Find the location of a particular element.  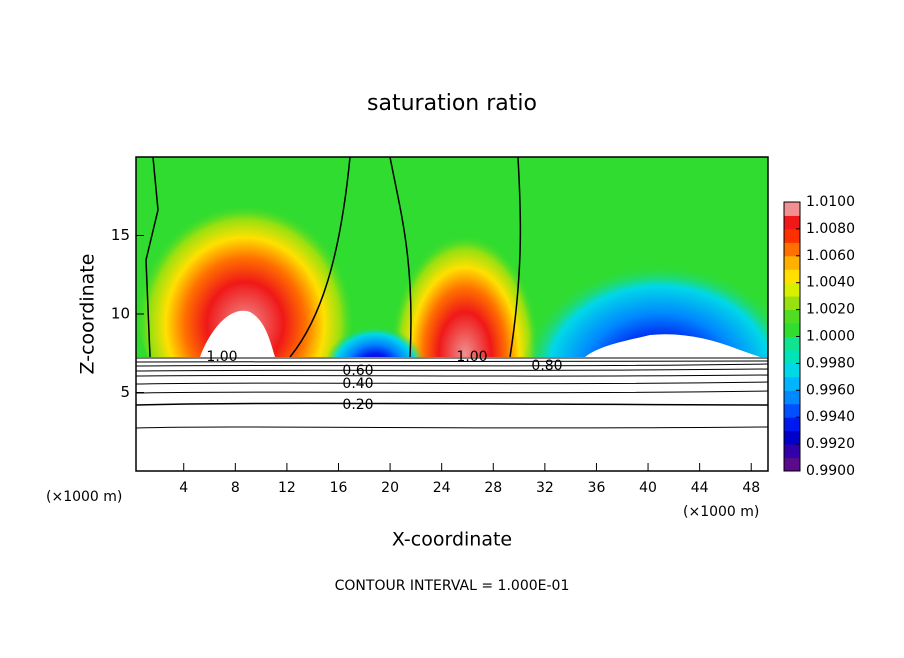

contour-lines is located at coordinates (452, 393).